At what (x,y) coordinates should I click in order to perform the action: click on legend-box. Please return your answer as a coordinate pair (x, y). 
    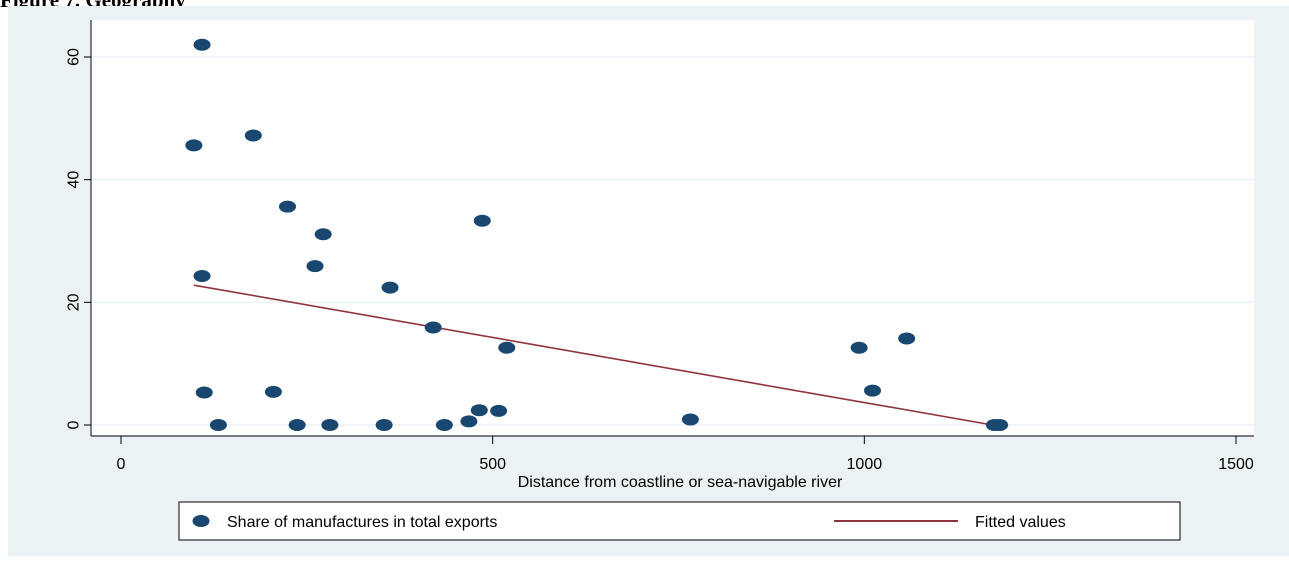
    Looking at the image, I should click on (679, 521).